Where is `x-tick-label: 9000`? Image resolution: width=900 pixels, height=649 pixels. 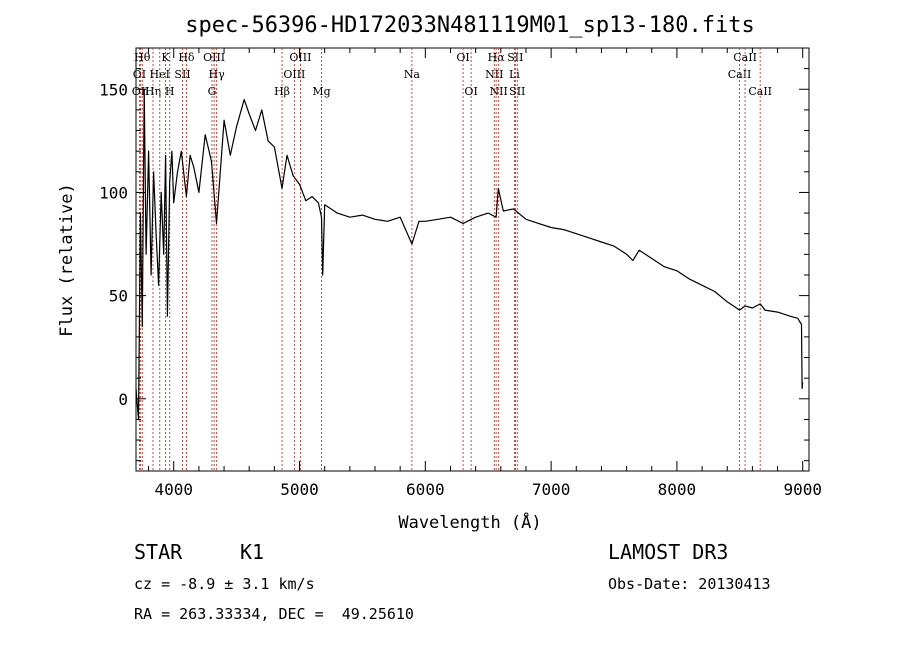 x-tick-label: 9000 is located at coordinates (802, 489).